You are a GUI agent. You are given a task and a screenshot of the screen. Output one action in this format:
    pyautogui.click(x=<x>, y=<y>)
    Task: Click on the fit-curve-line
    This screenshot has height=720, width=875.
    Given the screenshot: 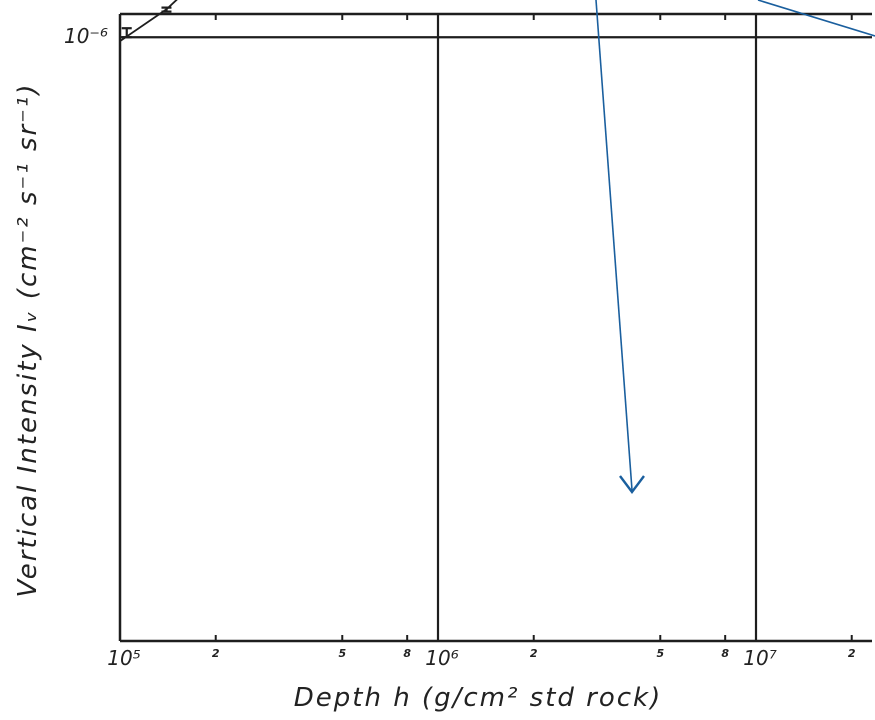 What is the action you would take?
    pyautogui.click(x=148, y=21)
    